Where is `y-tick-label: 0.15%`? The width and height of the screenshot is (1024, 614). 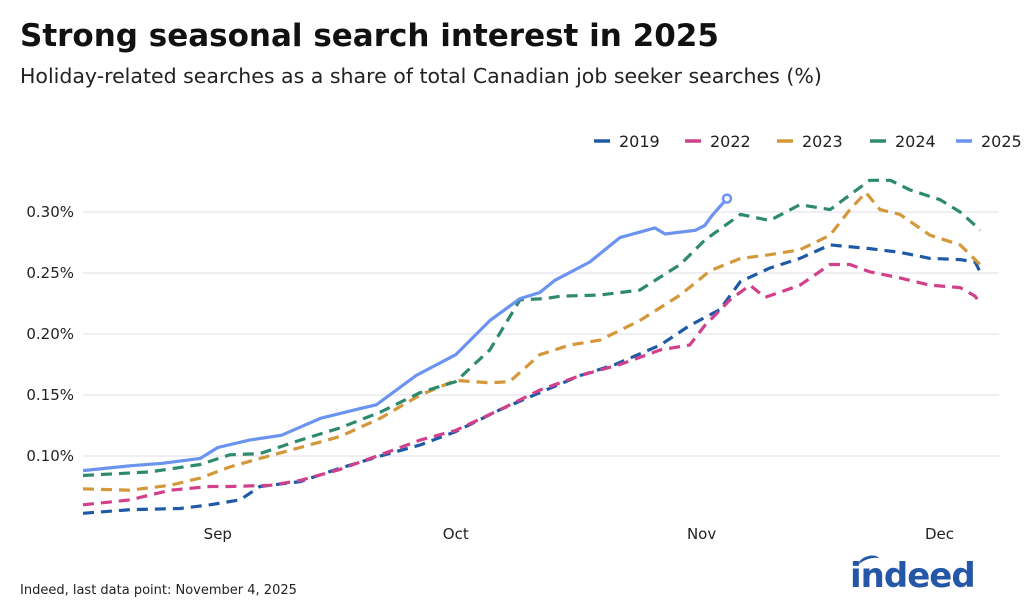
y-tick-label: 0.15% is located at coordinates (50, 395).